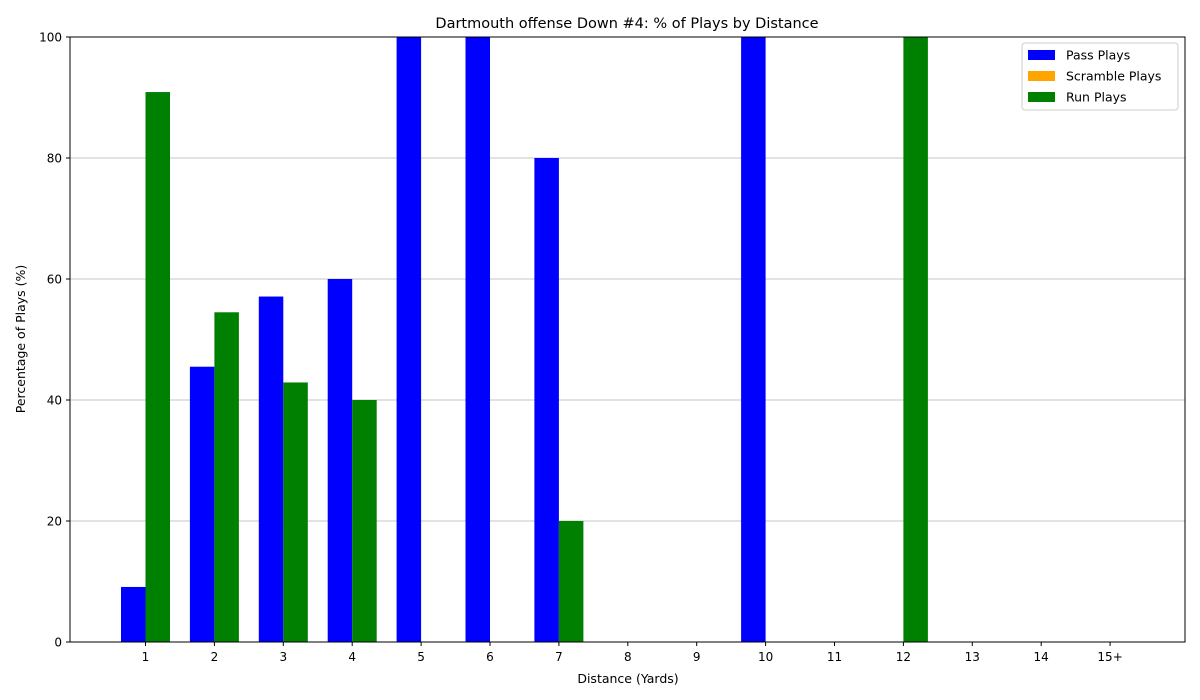 Image resolution: width=1200 pixels, height=700 pixels. What do you see at coordinates (490, 657) in the screenshot?
I see `x-tick-label-6: 6` at bounding box center [490, 657].